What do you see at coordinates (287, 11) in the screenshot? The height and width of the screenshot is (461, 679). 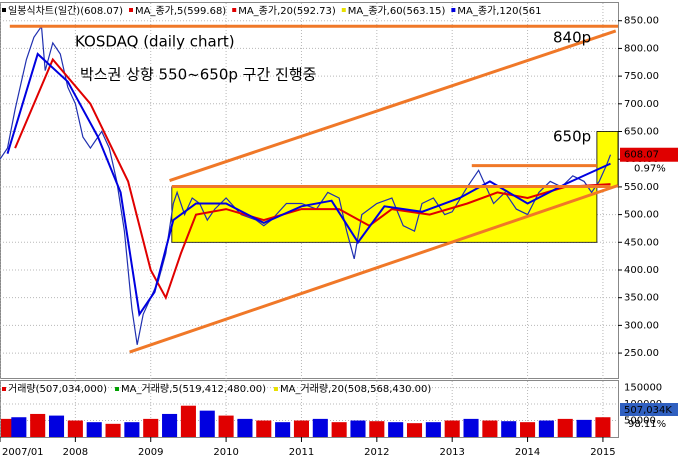 I see `legend-label: MA_종가,20(592.73)` at bounding box center [287, 11].